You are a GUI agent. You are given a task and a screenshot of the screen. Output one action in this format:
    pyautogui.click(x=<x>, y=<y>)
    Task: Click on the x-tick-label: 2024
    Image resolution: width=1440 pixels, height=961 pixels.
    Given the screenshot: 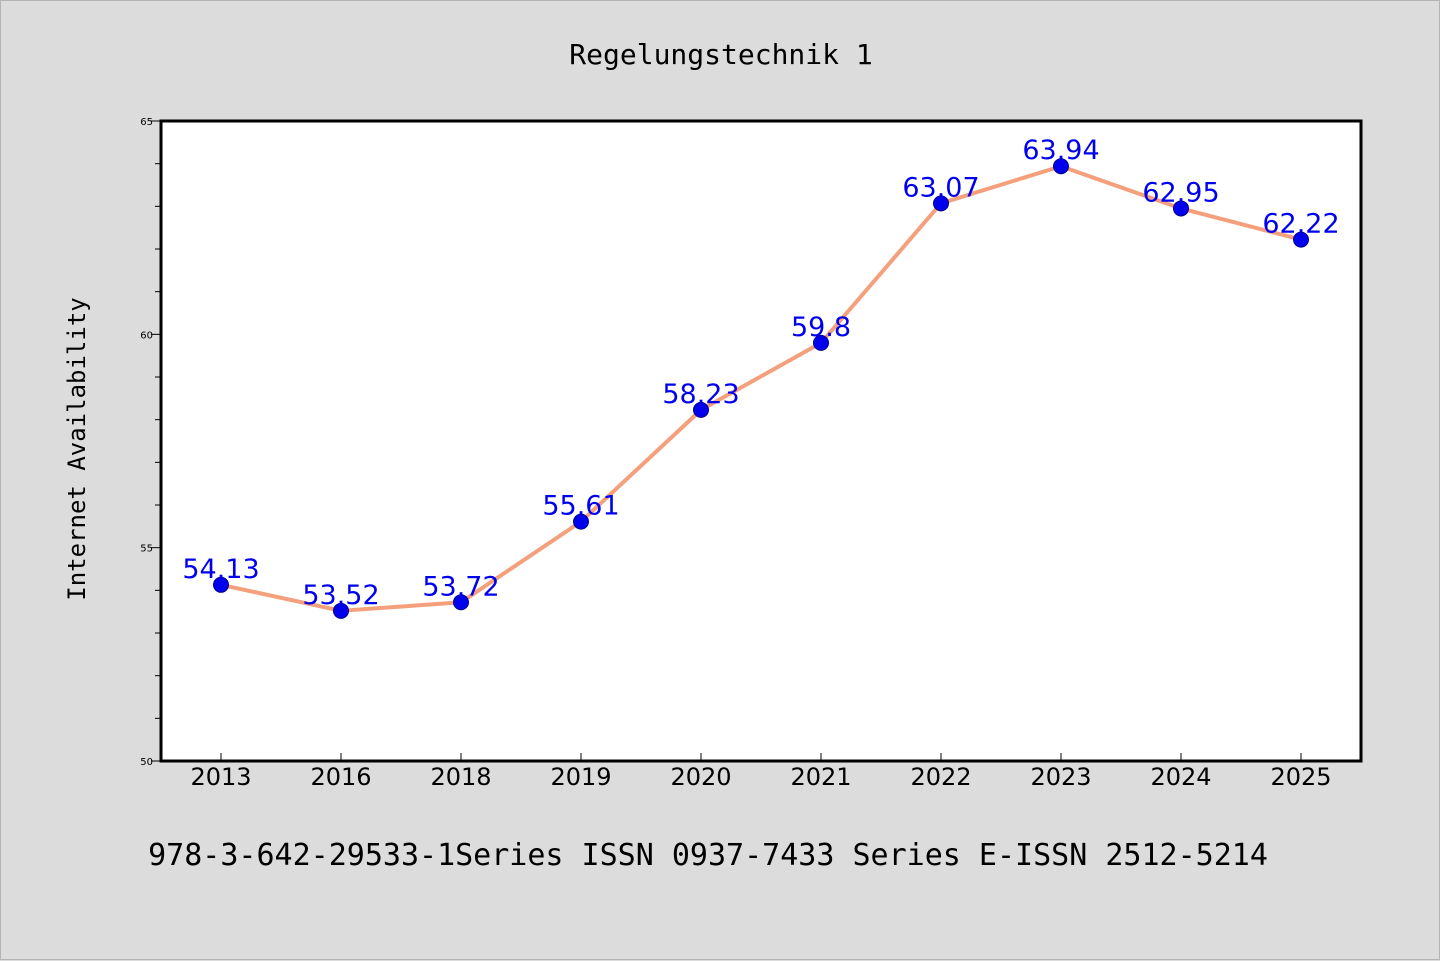 What is the action you would take?
    pyautogui.click(x=1180, y=777)
    